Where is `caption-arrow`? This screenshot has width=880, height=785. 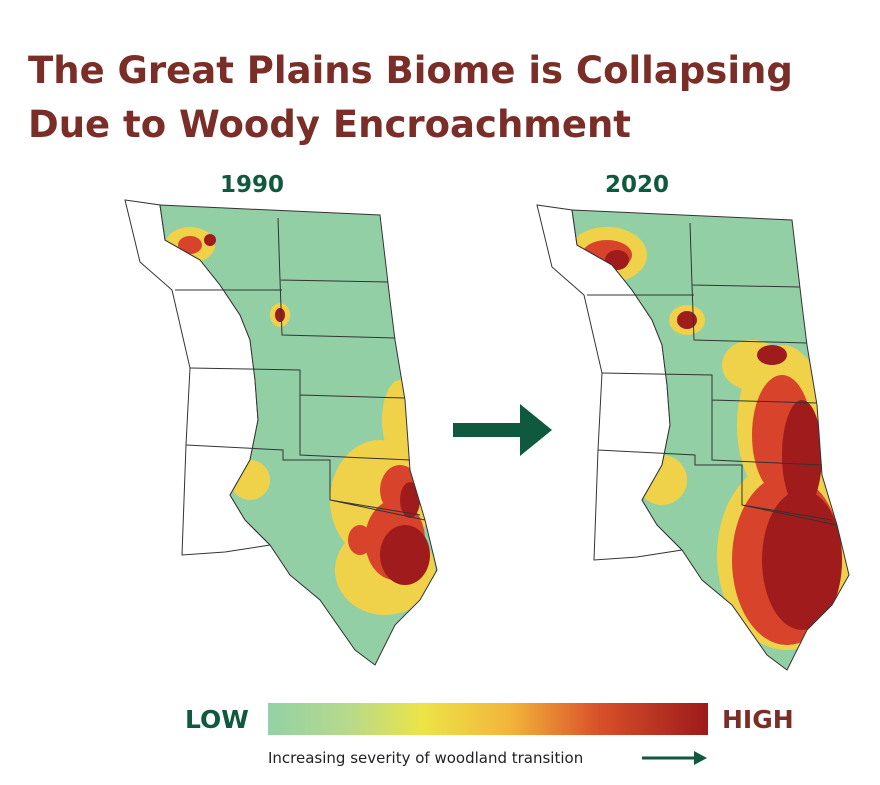
caption-arrow is located at coordinates (674, 758).